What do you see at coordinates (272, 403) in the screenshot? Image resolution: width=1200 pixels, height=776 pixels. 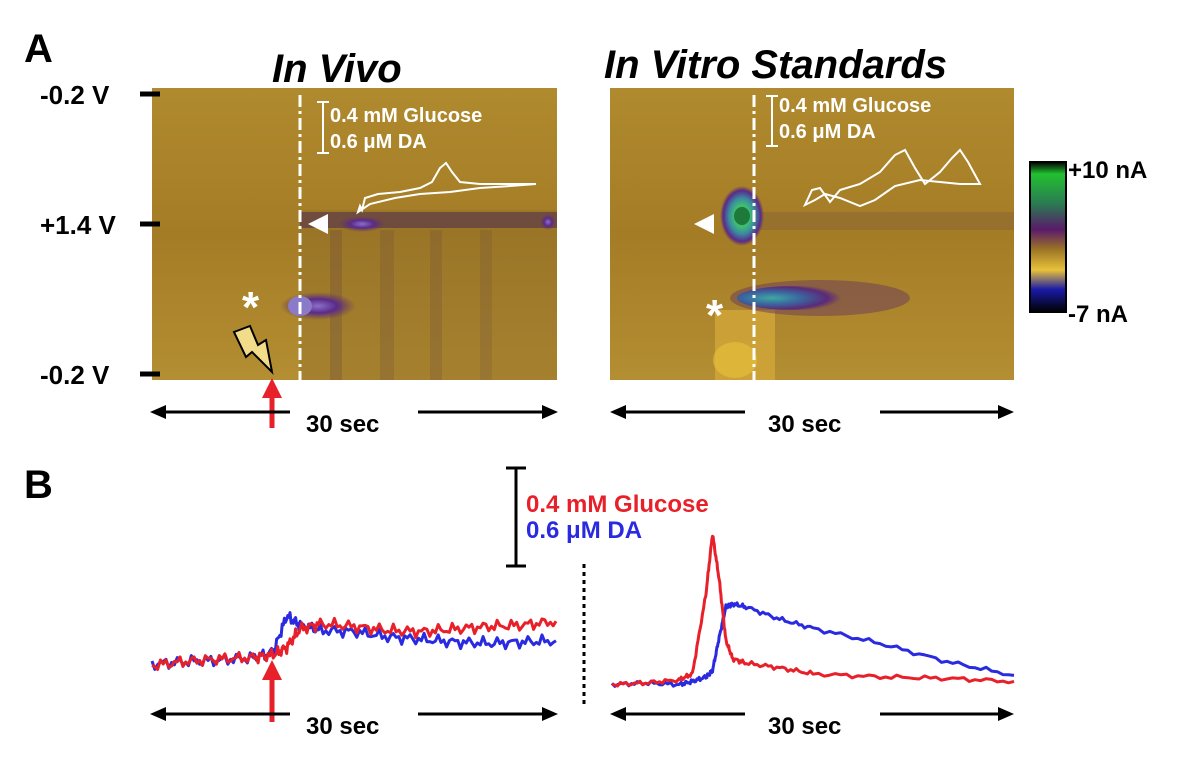 I see `in-vivo-stim-arrow-icon` at bounding box center [272, 403].